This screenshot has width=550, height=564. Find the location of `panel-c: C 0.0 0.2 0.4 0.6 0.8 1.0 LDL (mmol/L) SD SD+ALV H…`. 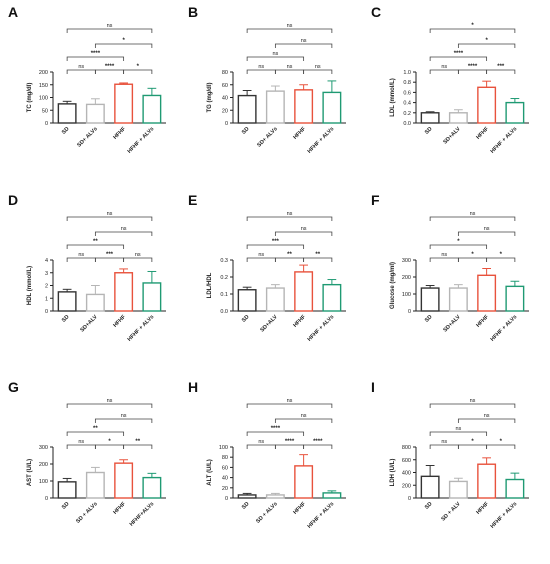

panel-c: C 0.0 0.2 0.4 0.6 0.8 1.0 LDL (mmol/L) SD SD+ALV H… is located at coordinates (450, 79).